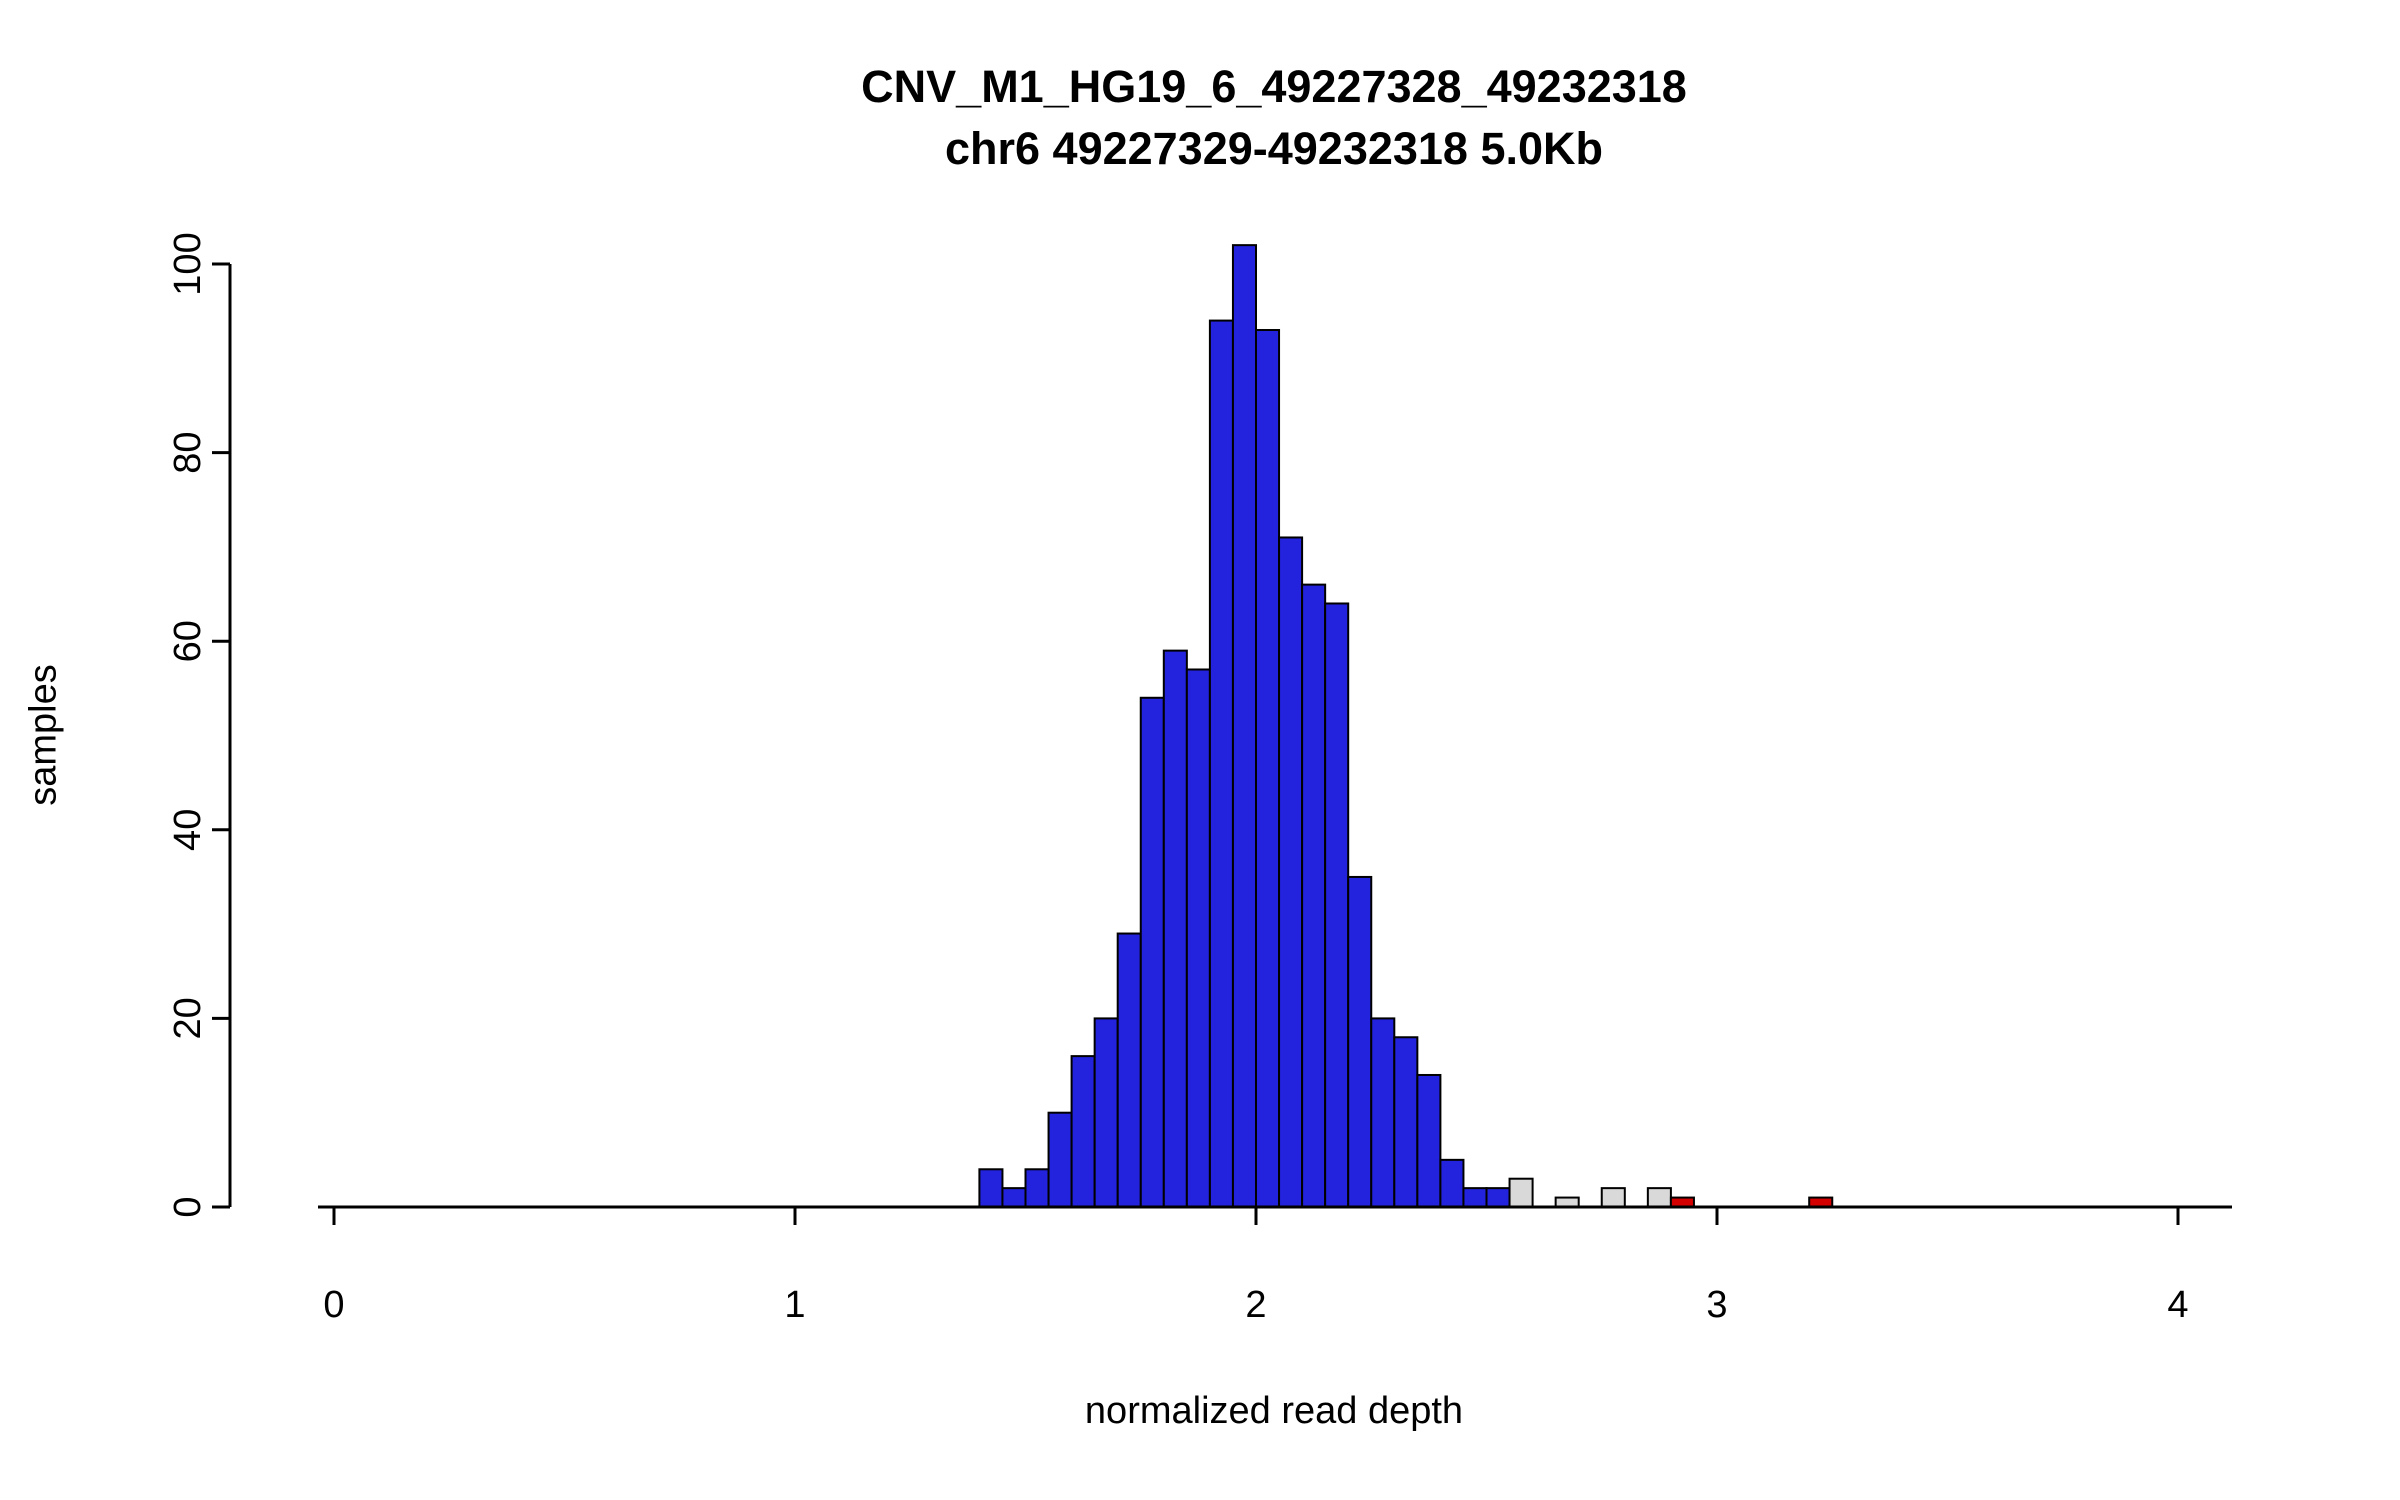 This screenshot has height=1500, width=2400. Describe the element at coordinates (188, 641) in the screenshot. I see `y-axis-tick-label: 60` at that location.